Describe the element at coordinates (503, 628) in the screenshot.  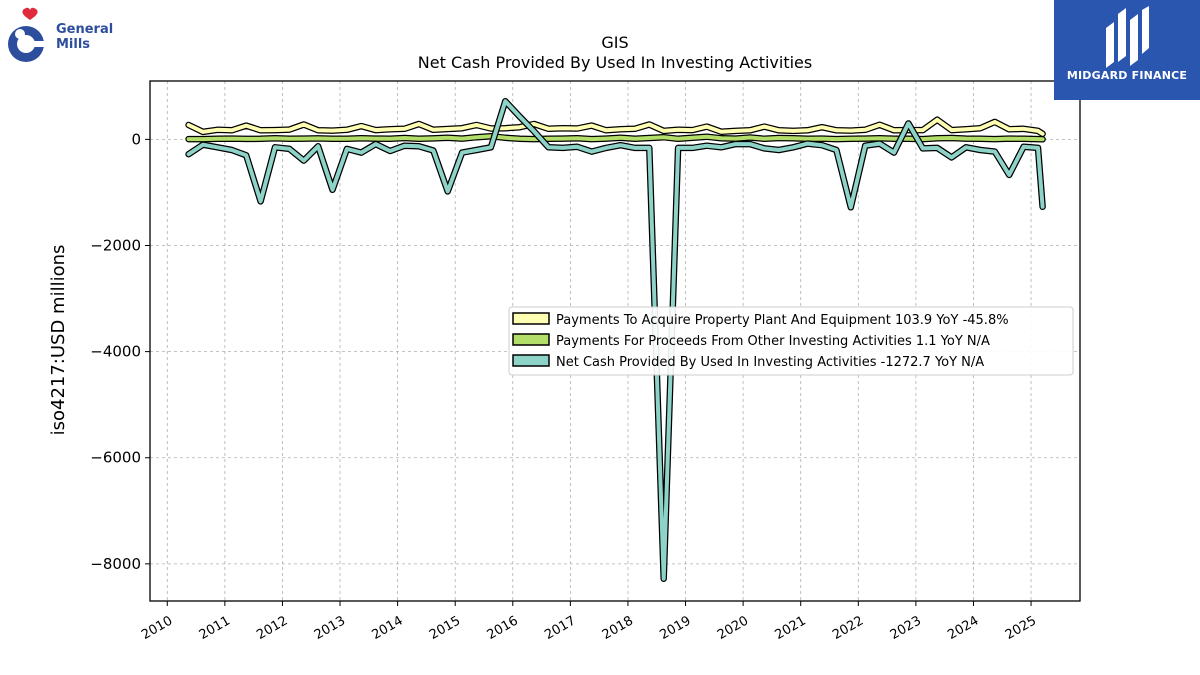
I see `x-tick-label: 2016` at that location.